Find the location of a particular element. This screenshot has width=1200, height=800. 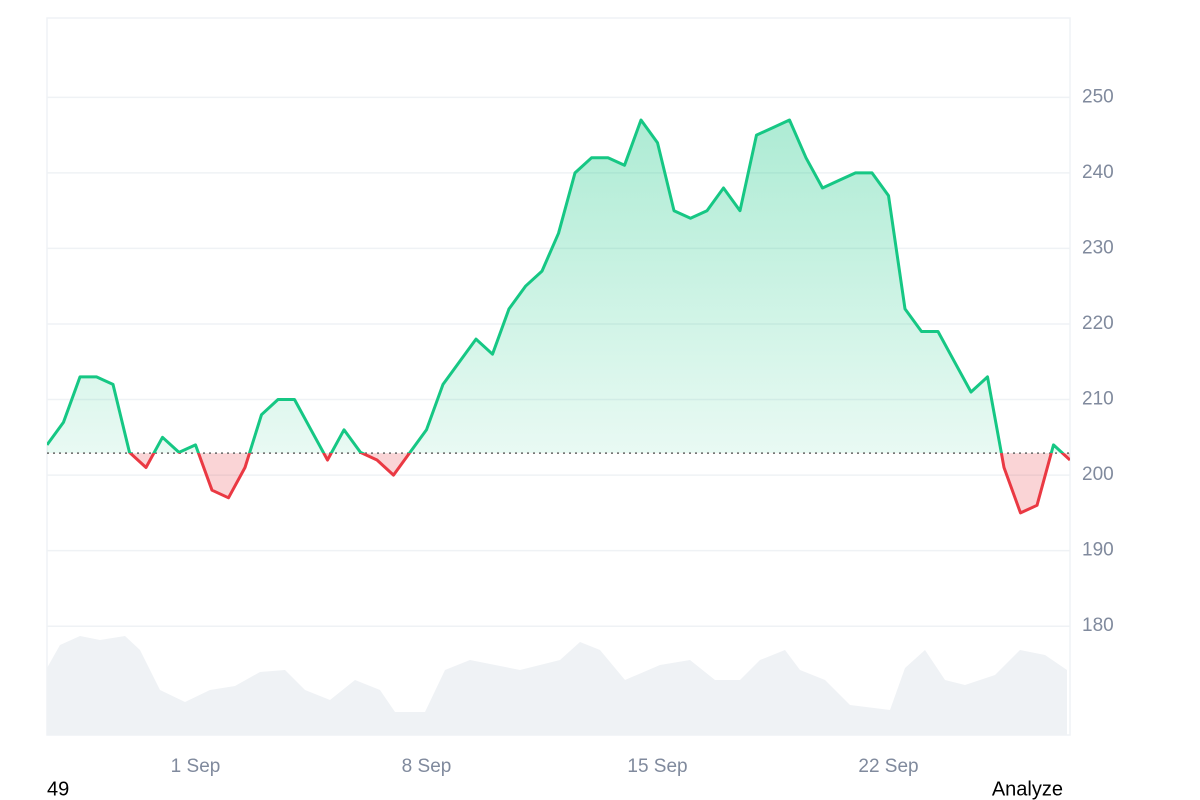

footer-right: Analyze is located at coordinates (1027, 789).